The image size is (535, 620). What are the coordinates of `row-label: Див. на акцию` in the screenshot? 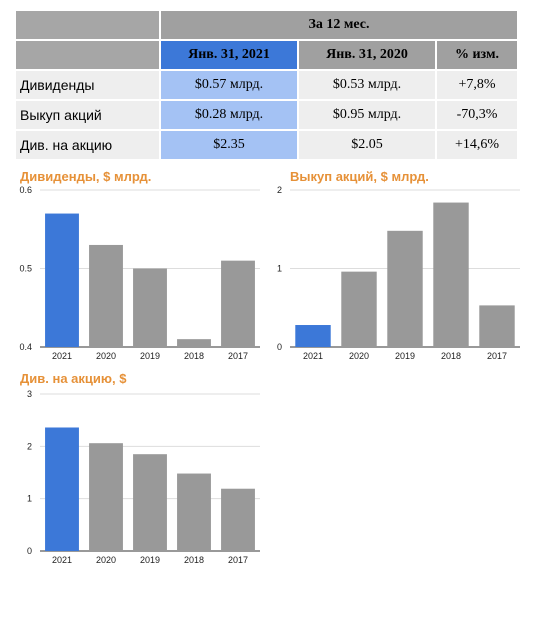 It's located at (87, 145).